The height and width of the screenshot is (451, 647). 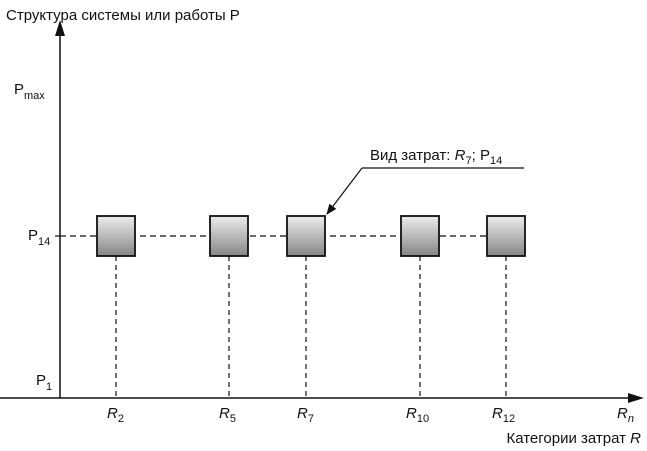 What do you see at coordinates (39, 237) in the screenshot?
I see `y-label-p14: P14` at bounding box center [39, 237].